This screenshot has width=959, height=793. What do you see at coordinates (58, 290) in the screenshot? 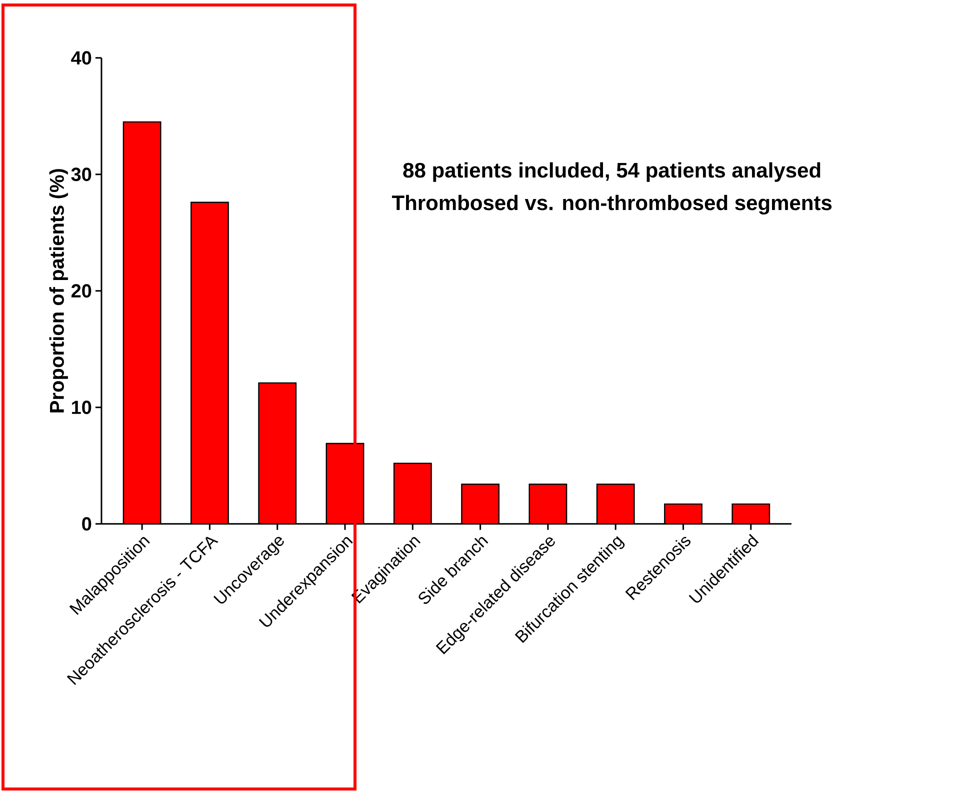
I see `y-axis-title: Proportion of patients (%)` at bounding box center [58, 290].